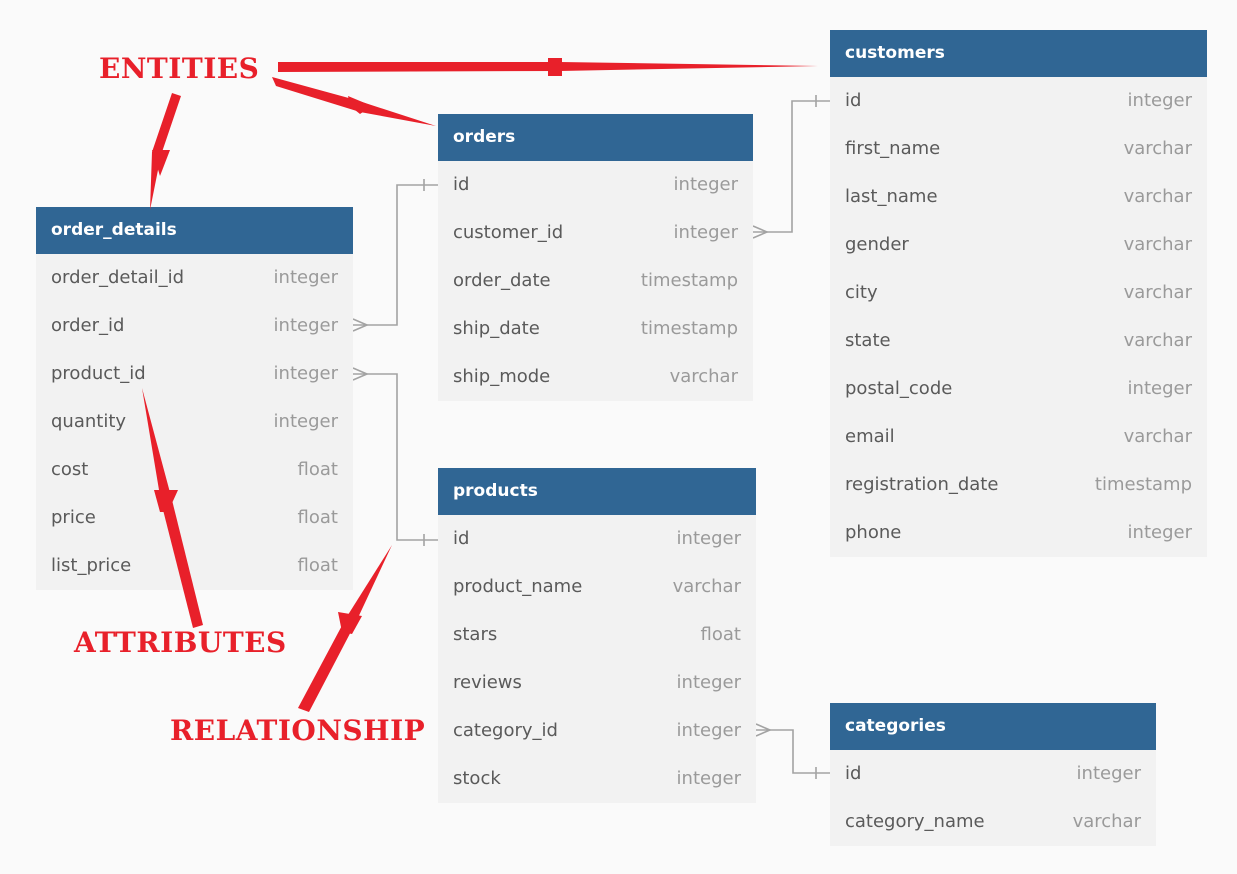 This screenshot has width=1237, height=874. Describe the element at coordinates (899, 388) in the screenshot. I see `attribute-name: postal_code` at that location.